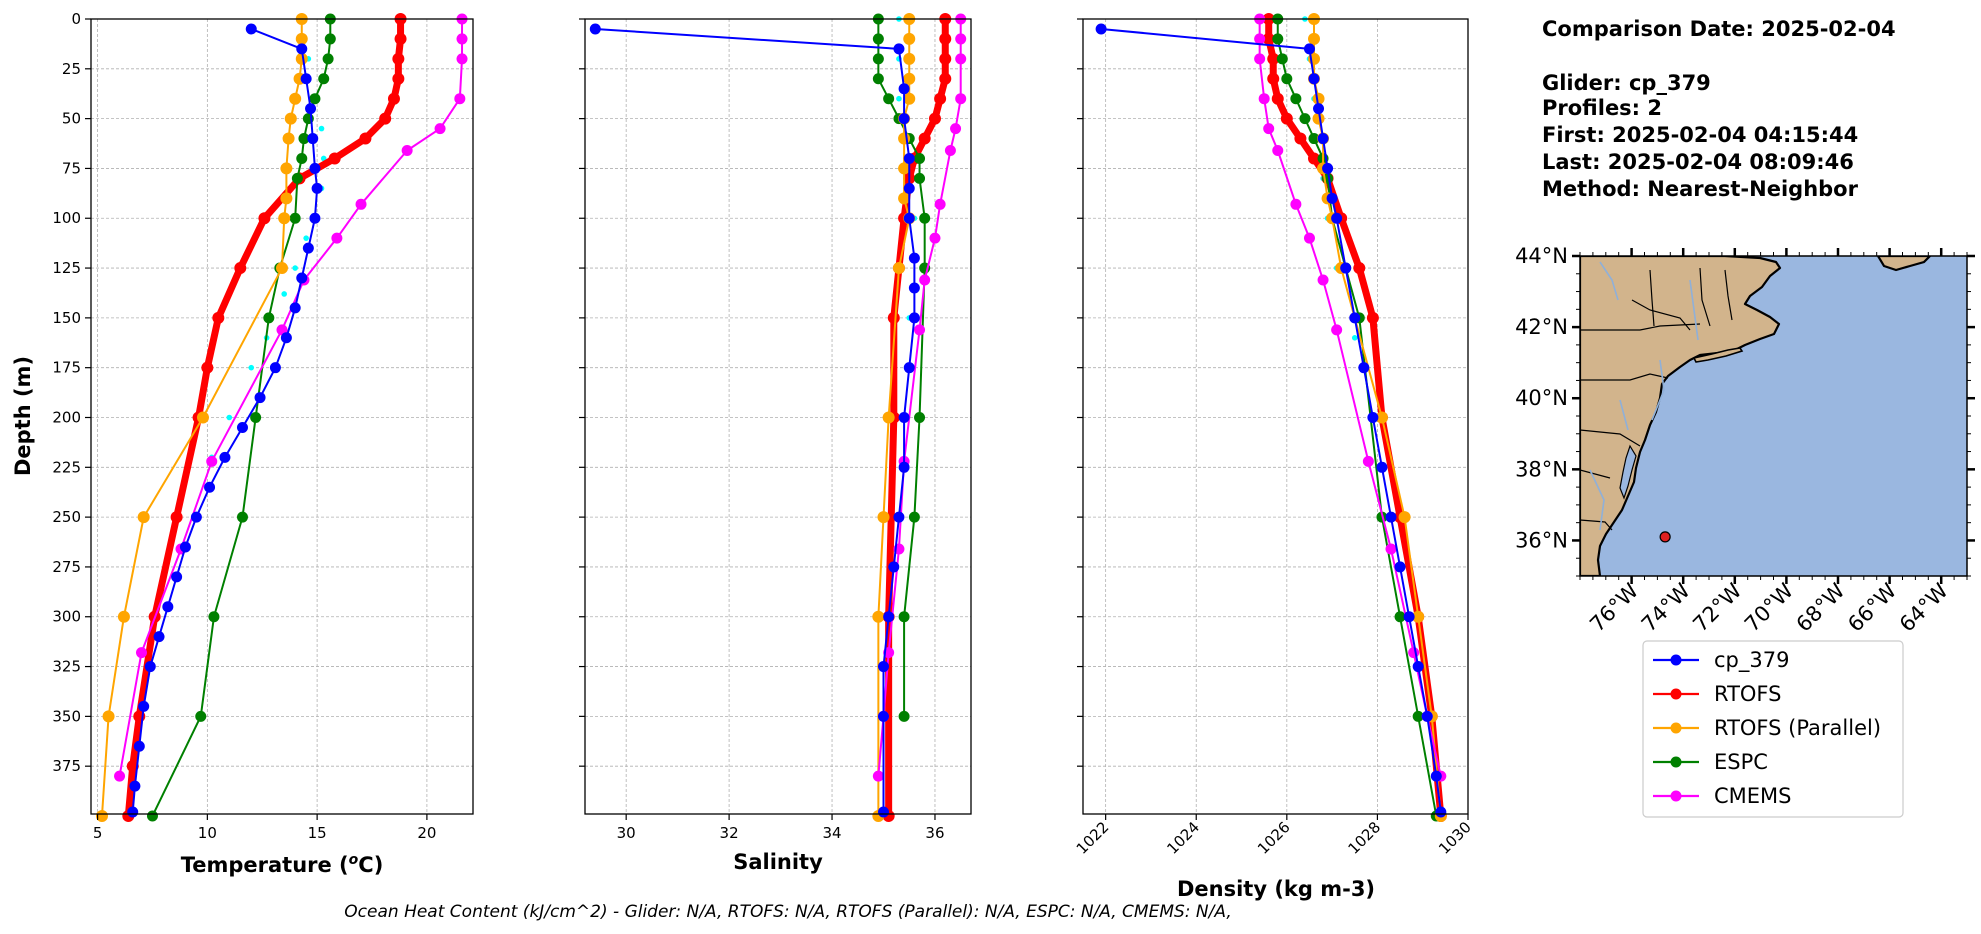  I want to click on y-tick-label: 200, so click(66, 417).